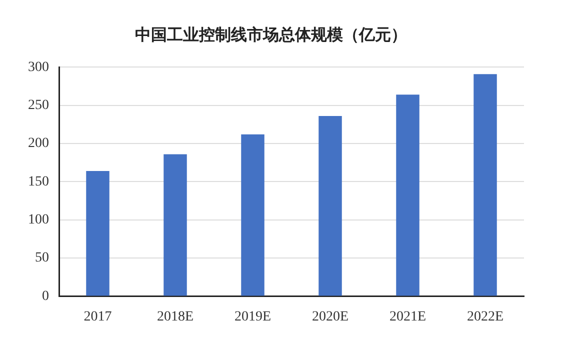 The height and width of the screenshot is (349, 562). I want to click on y-tick-label: 100, so click(38, 220).